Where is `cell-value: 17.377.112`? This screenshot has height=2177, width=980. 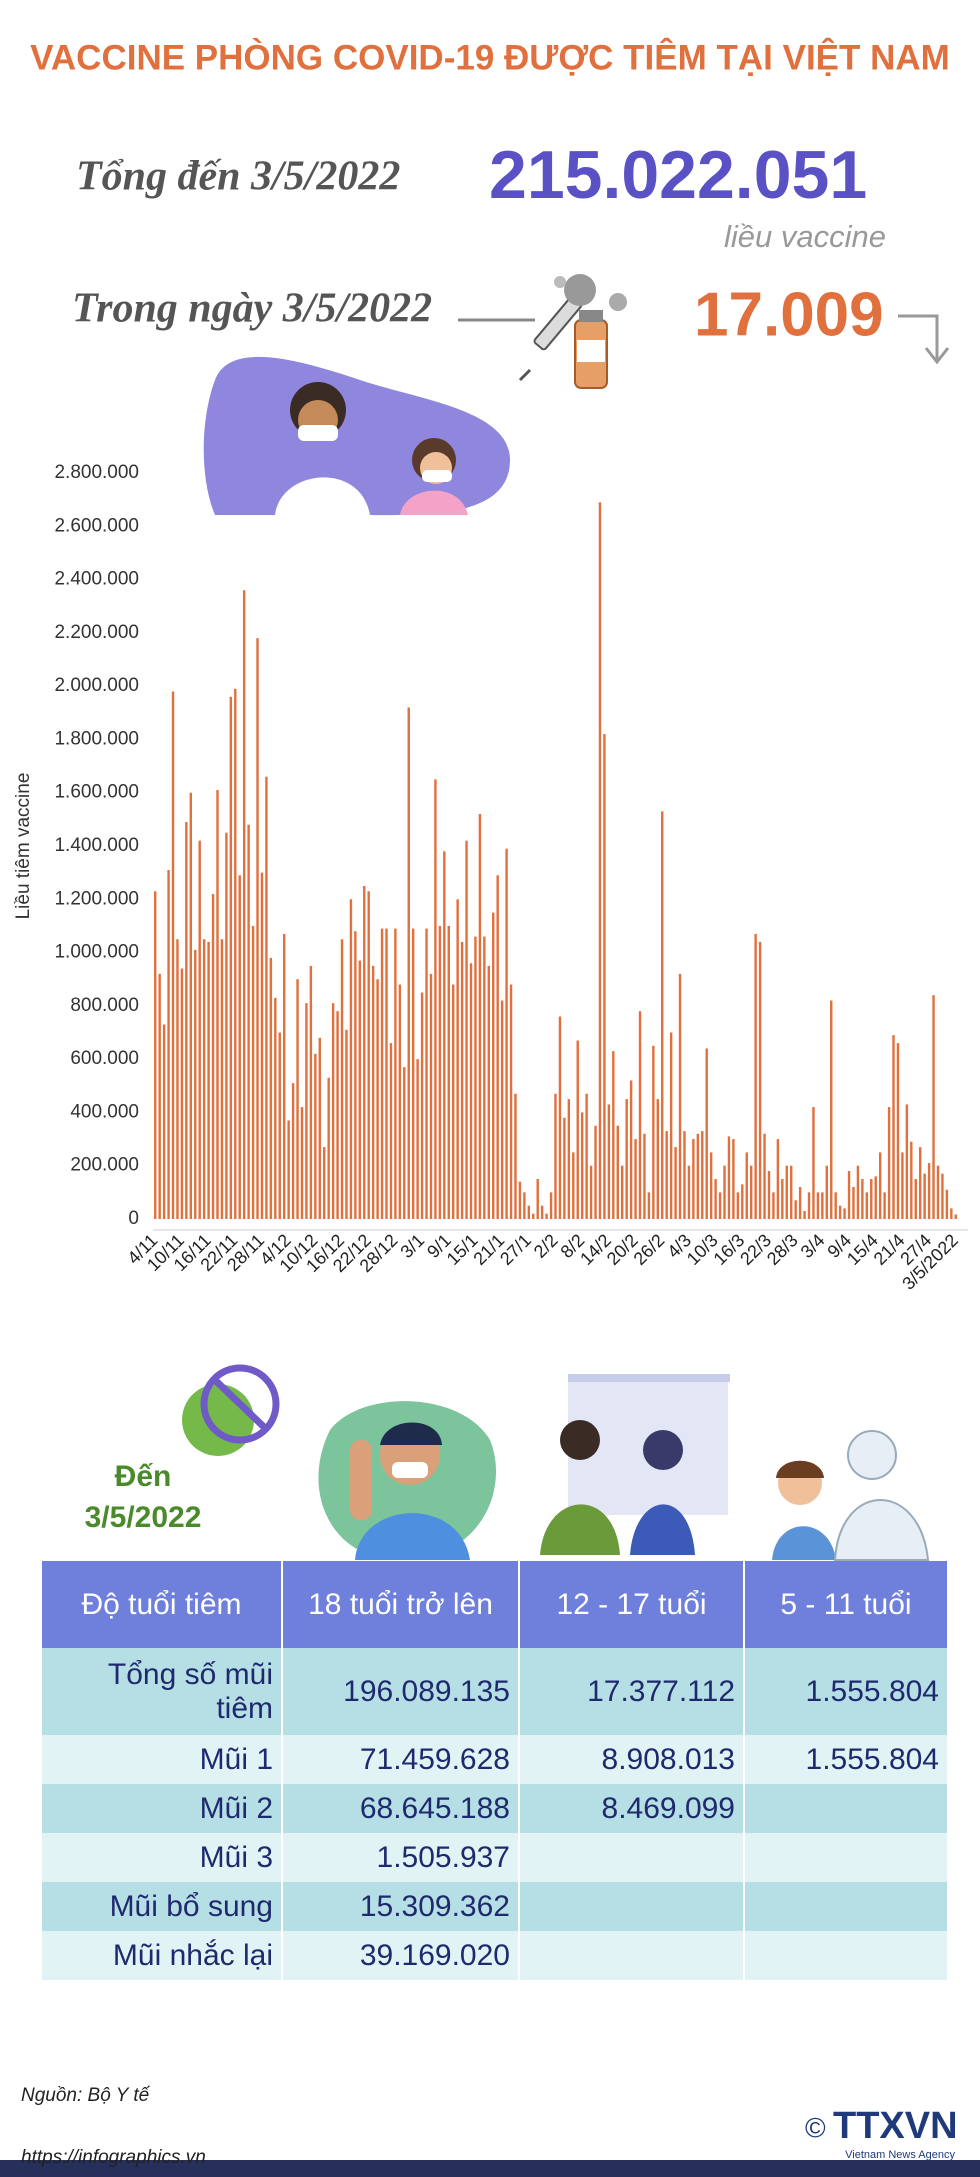
cell-value: 17.377.112 is located at coordinates (632, 1691).